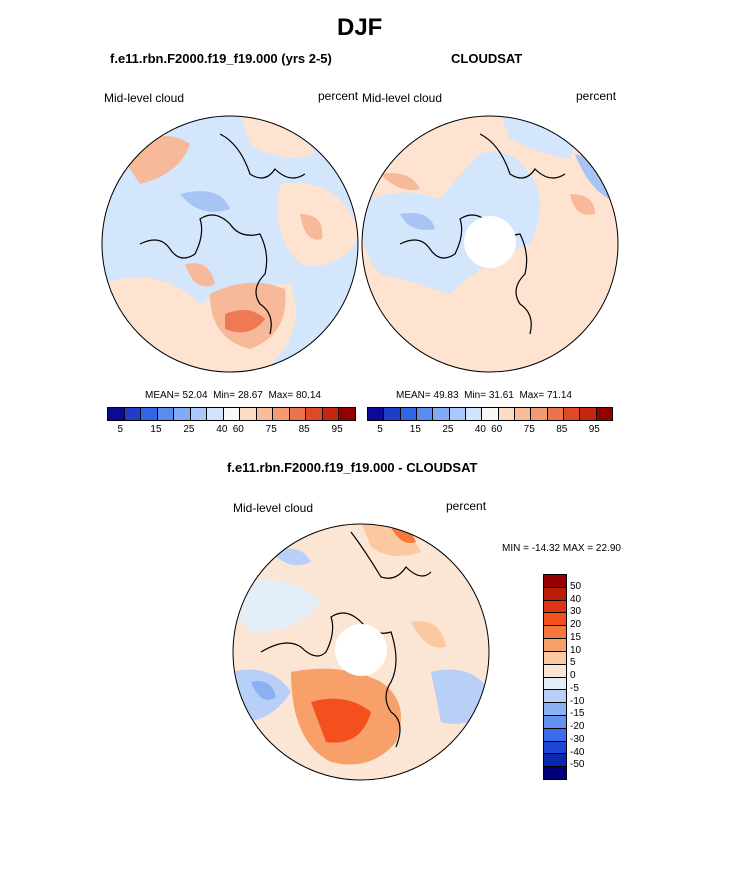 This screenshot has height=882, width=733. What do you see at coordinates (402, 98) in the screenshot?
I see `obs-variable-label: Mid-level cloud` at bounding box center [402, 98].